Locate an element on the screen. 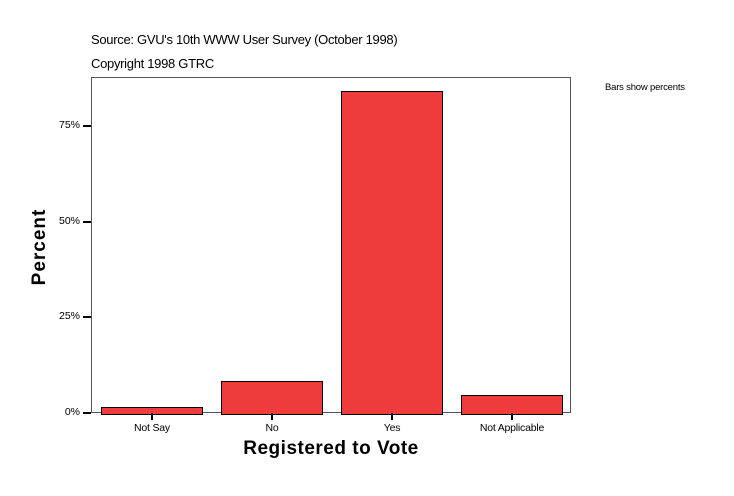 This screenshot has height=496, width=734. bar-not-applicable is located at coordinates (512, 405).